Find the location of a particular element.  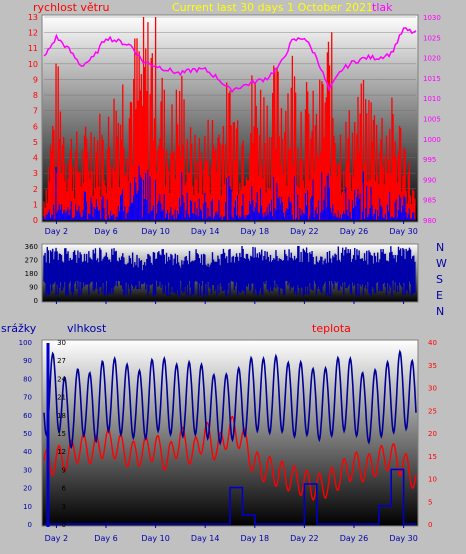

wind-ytick-9: 9 is located at coordinates (35, 79).